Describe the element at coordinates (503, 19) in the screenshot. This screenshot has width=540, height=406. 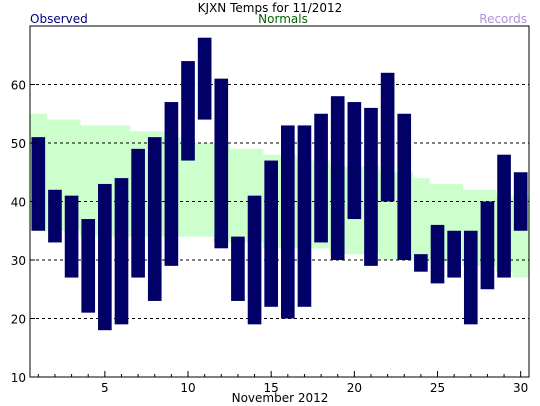
I see `legend-records: Records` at that location.